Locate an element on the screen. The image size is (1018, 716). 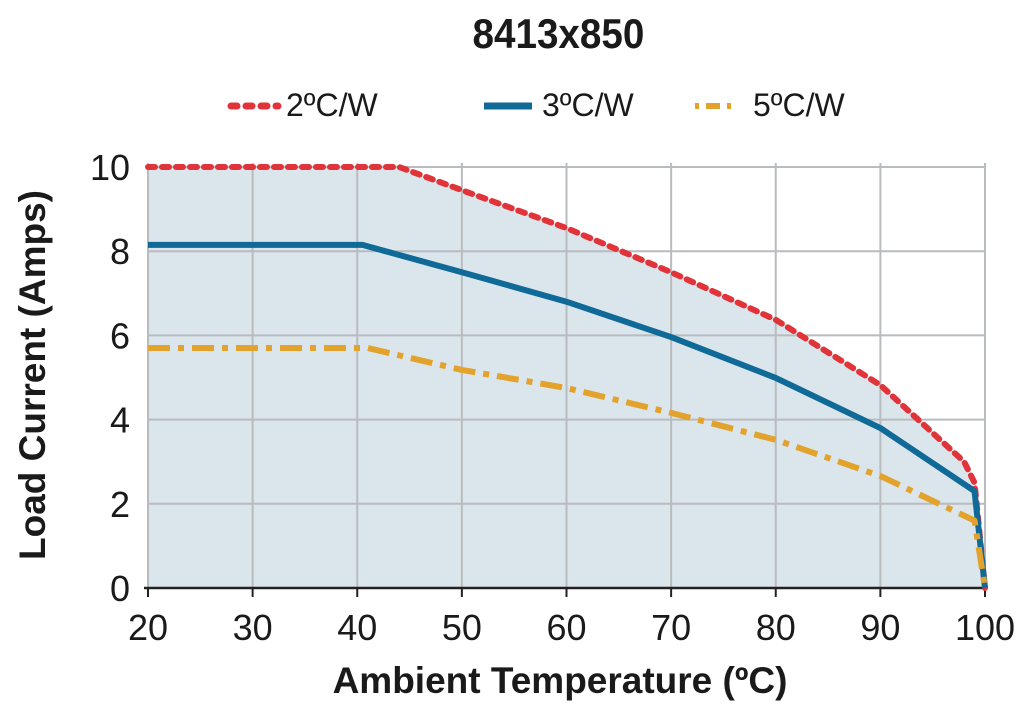
x-tick-label: 30 is located at coordinates (253, 627).